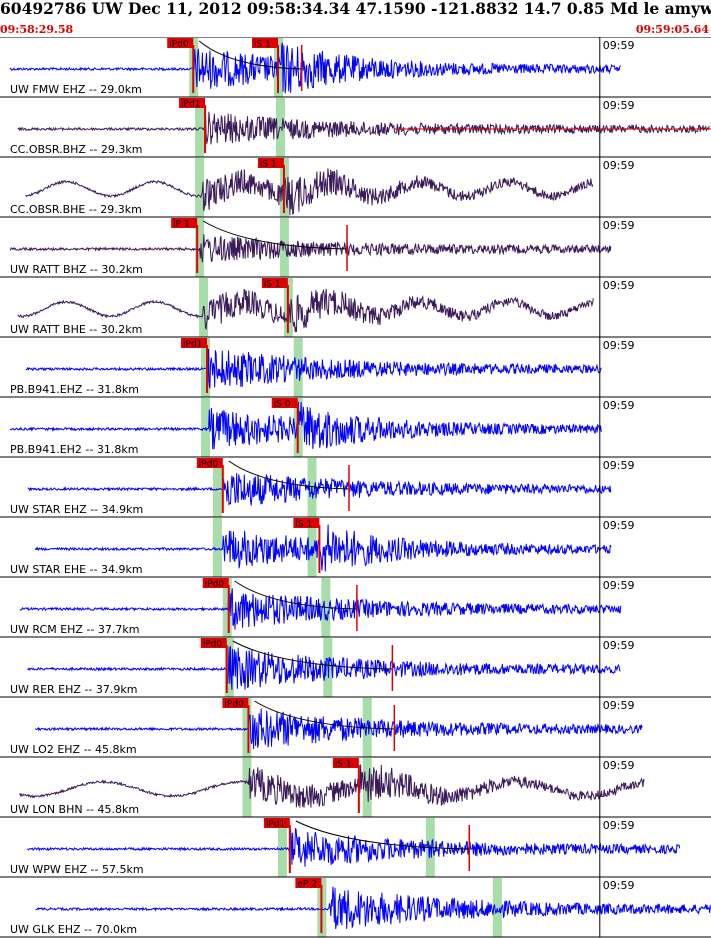  I want to click on station-label: UW GLK EHZ -- 70.0km, so click(73, 929).